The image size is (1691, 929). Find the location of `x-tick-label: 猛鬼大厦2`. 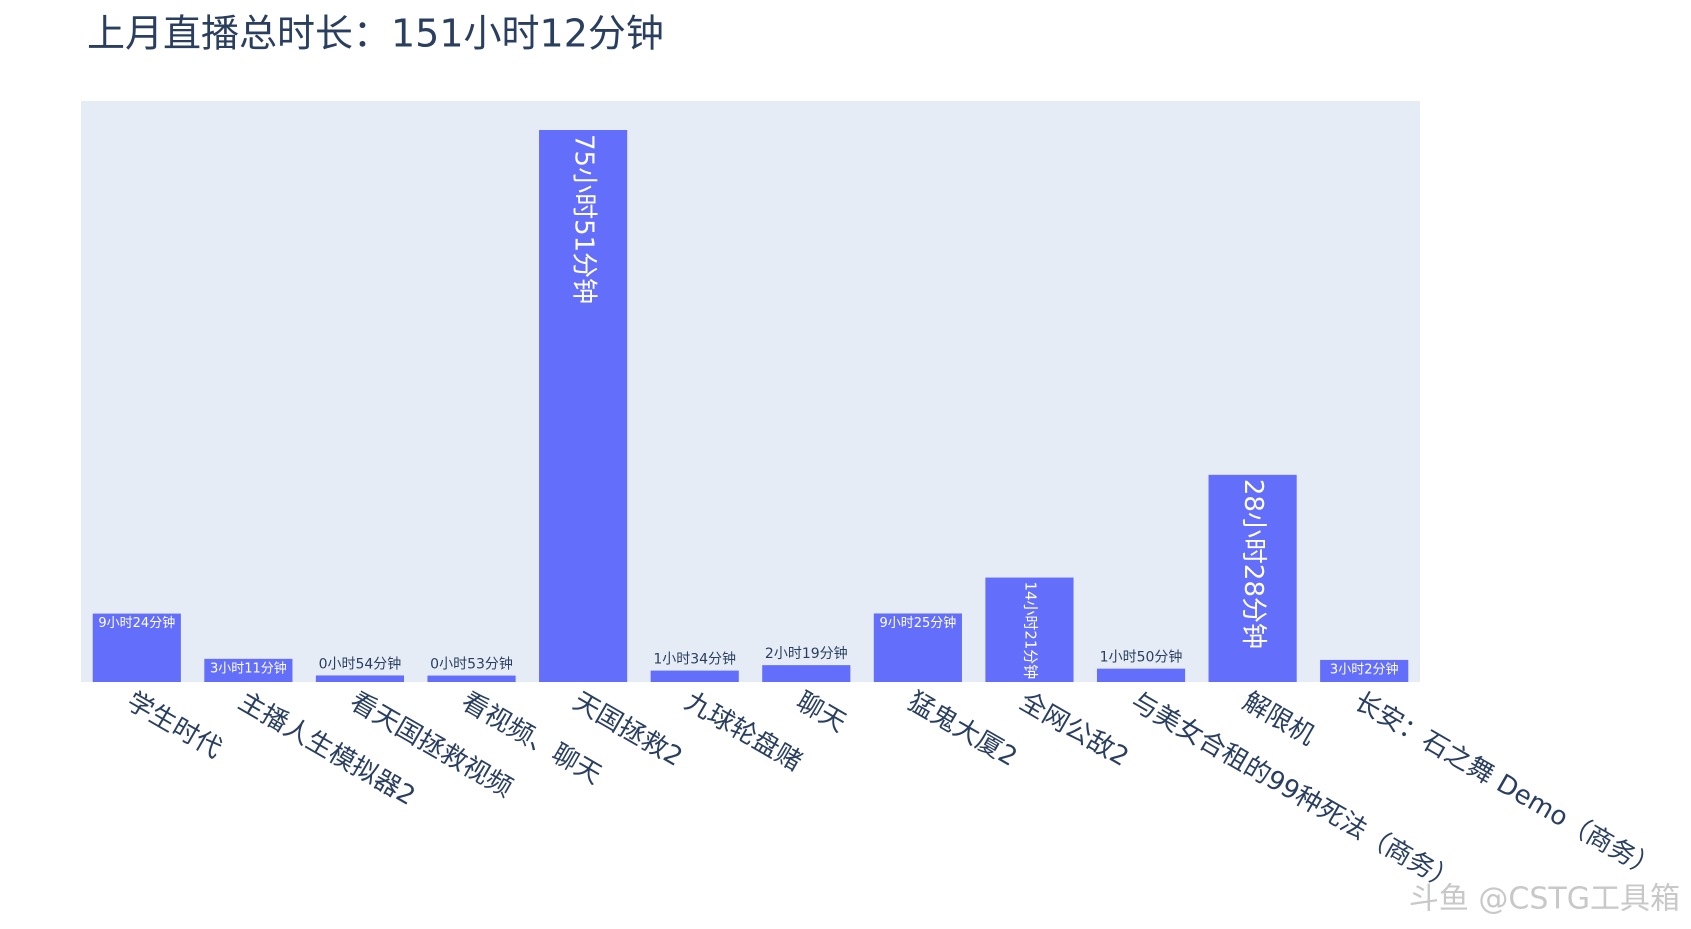

x-tick-label: 猛鬼大厦2 is located at coordinates (962, 730).